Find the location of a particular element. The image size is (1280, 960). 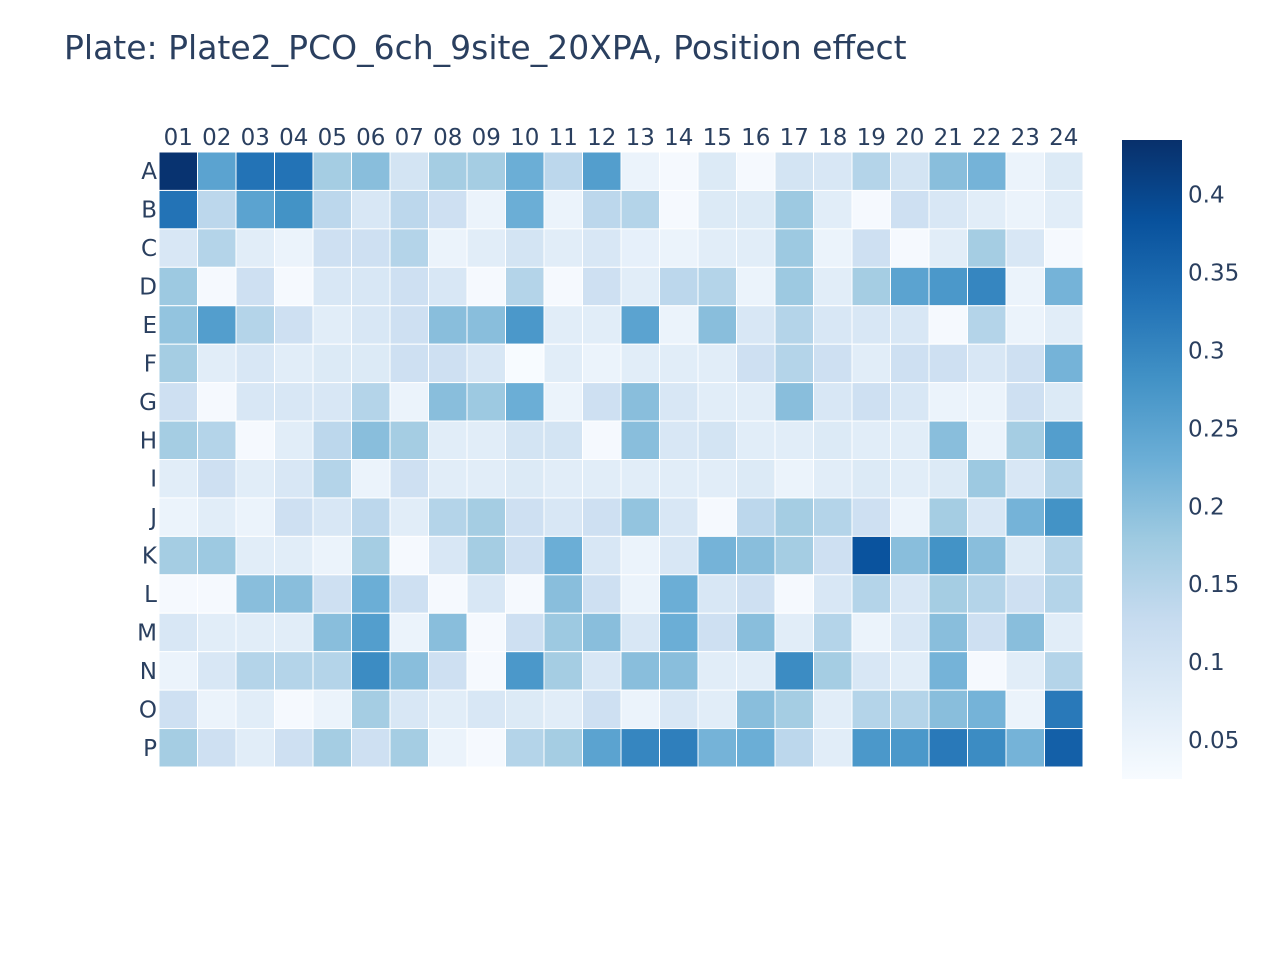

heatmap-cell-E13 is located at coordinates (640, 325).